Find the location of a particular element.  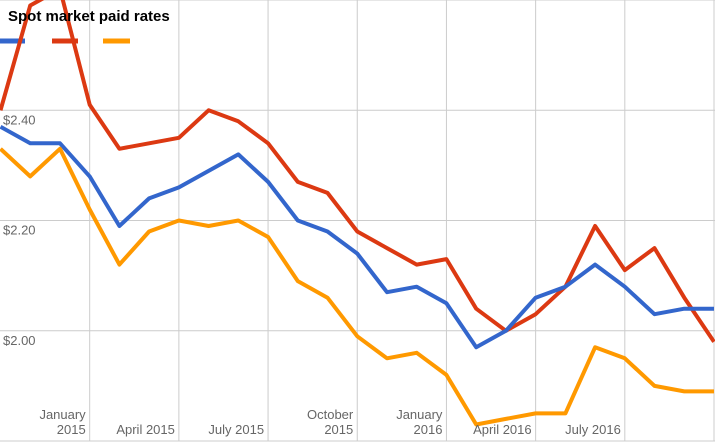

x-axis-label: April 2015 is located at coordinates (145, 429).